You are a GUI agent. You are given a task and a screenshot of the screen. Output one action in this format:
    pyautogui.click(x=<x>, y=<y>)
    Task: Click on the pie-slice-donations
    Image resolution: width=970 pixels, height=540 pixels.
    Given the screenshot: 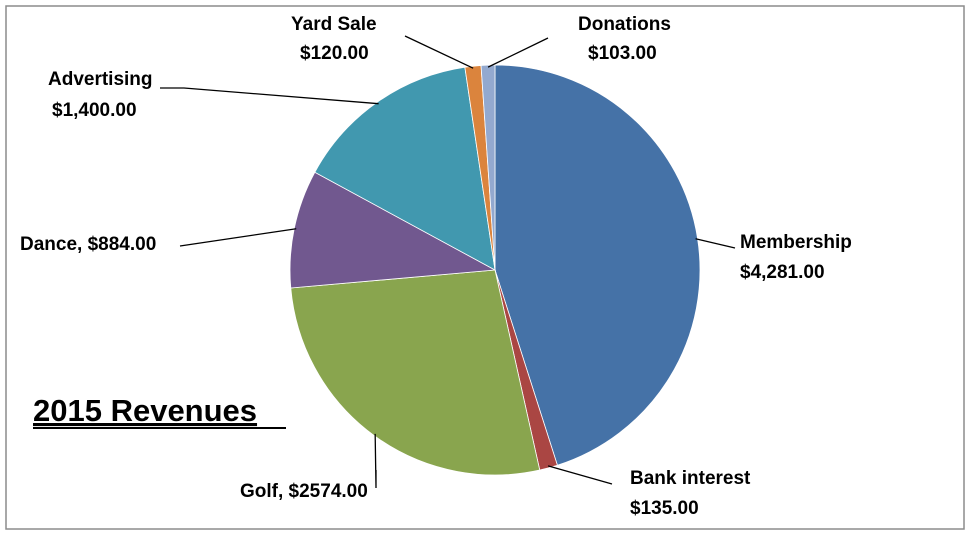 What is the action you would take?
    pyautogui.click(x=488, y=167)
    